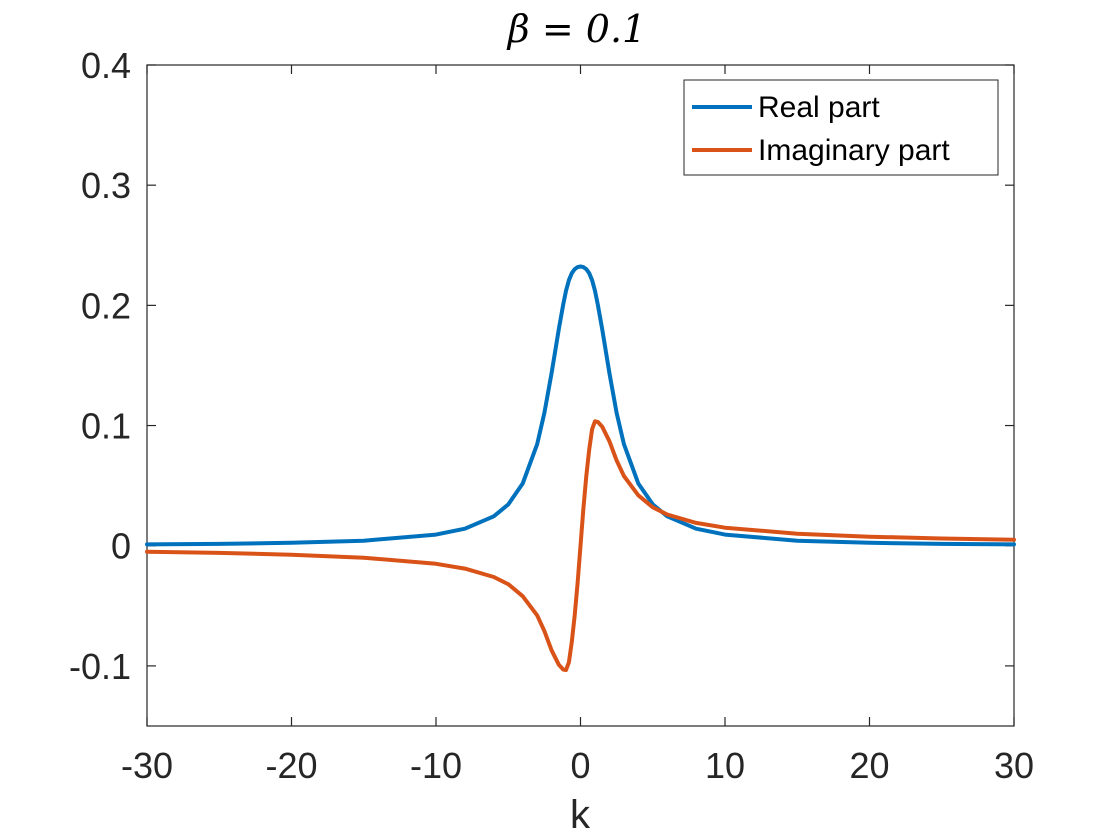  What do you see at coordinates (100, 666) in the screenshot?
I see `y-tick-label: -0.1` at bounding box center [100, 666].